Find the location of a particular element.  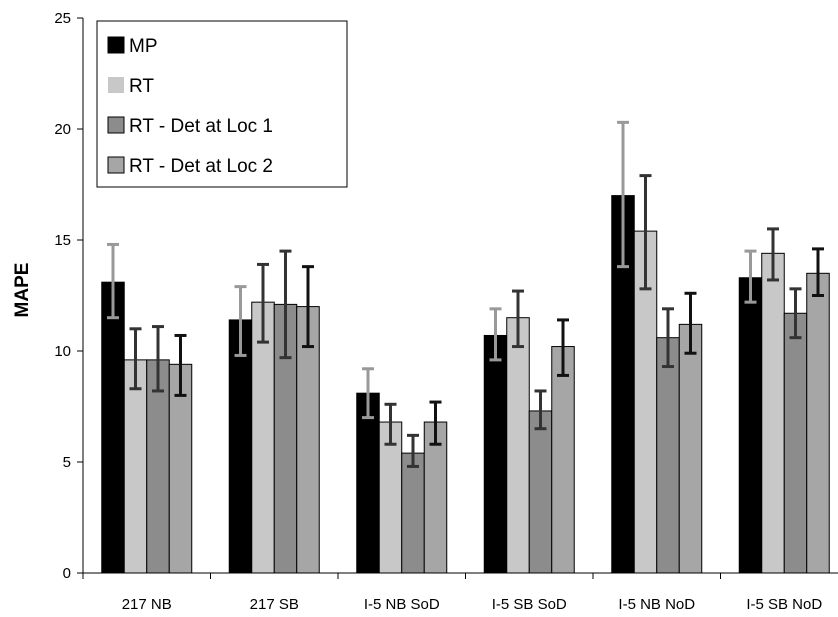

y-axis-ticks: 0 5 10 15 20 25 is located at coordinates (68, 296).